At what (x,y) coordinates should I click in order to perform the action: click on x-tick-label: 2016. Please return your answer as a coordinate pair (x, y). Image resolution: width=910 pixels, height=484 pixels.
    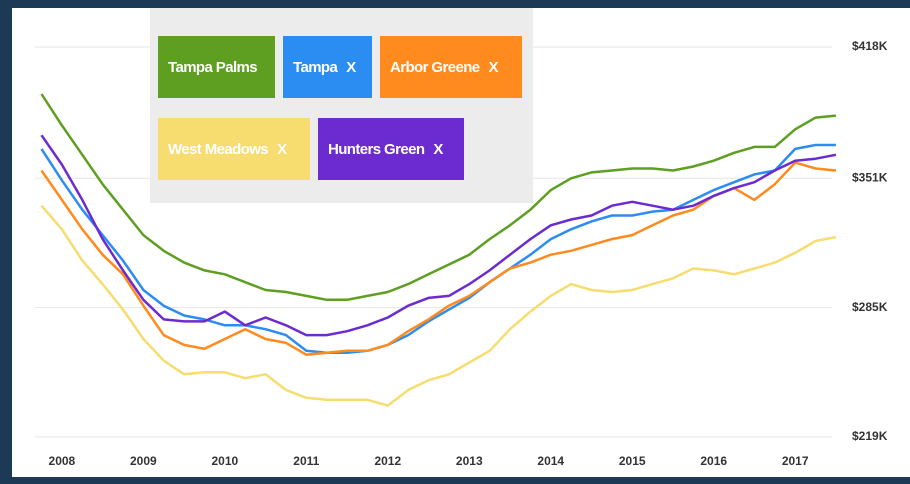
    Looking at the image, I should click on (713, 461).